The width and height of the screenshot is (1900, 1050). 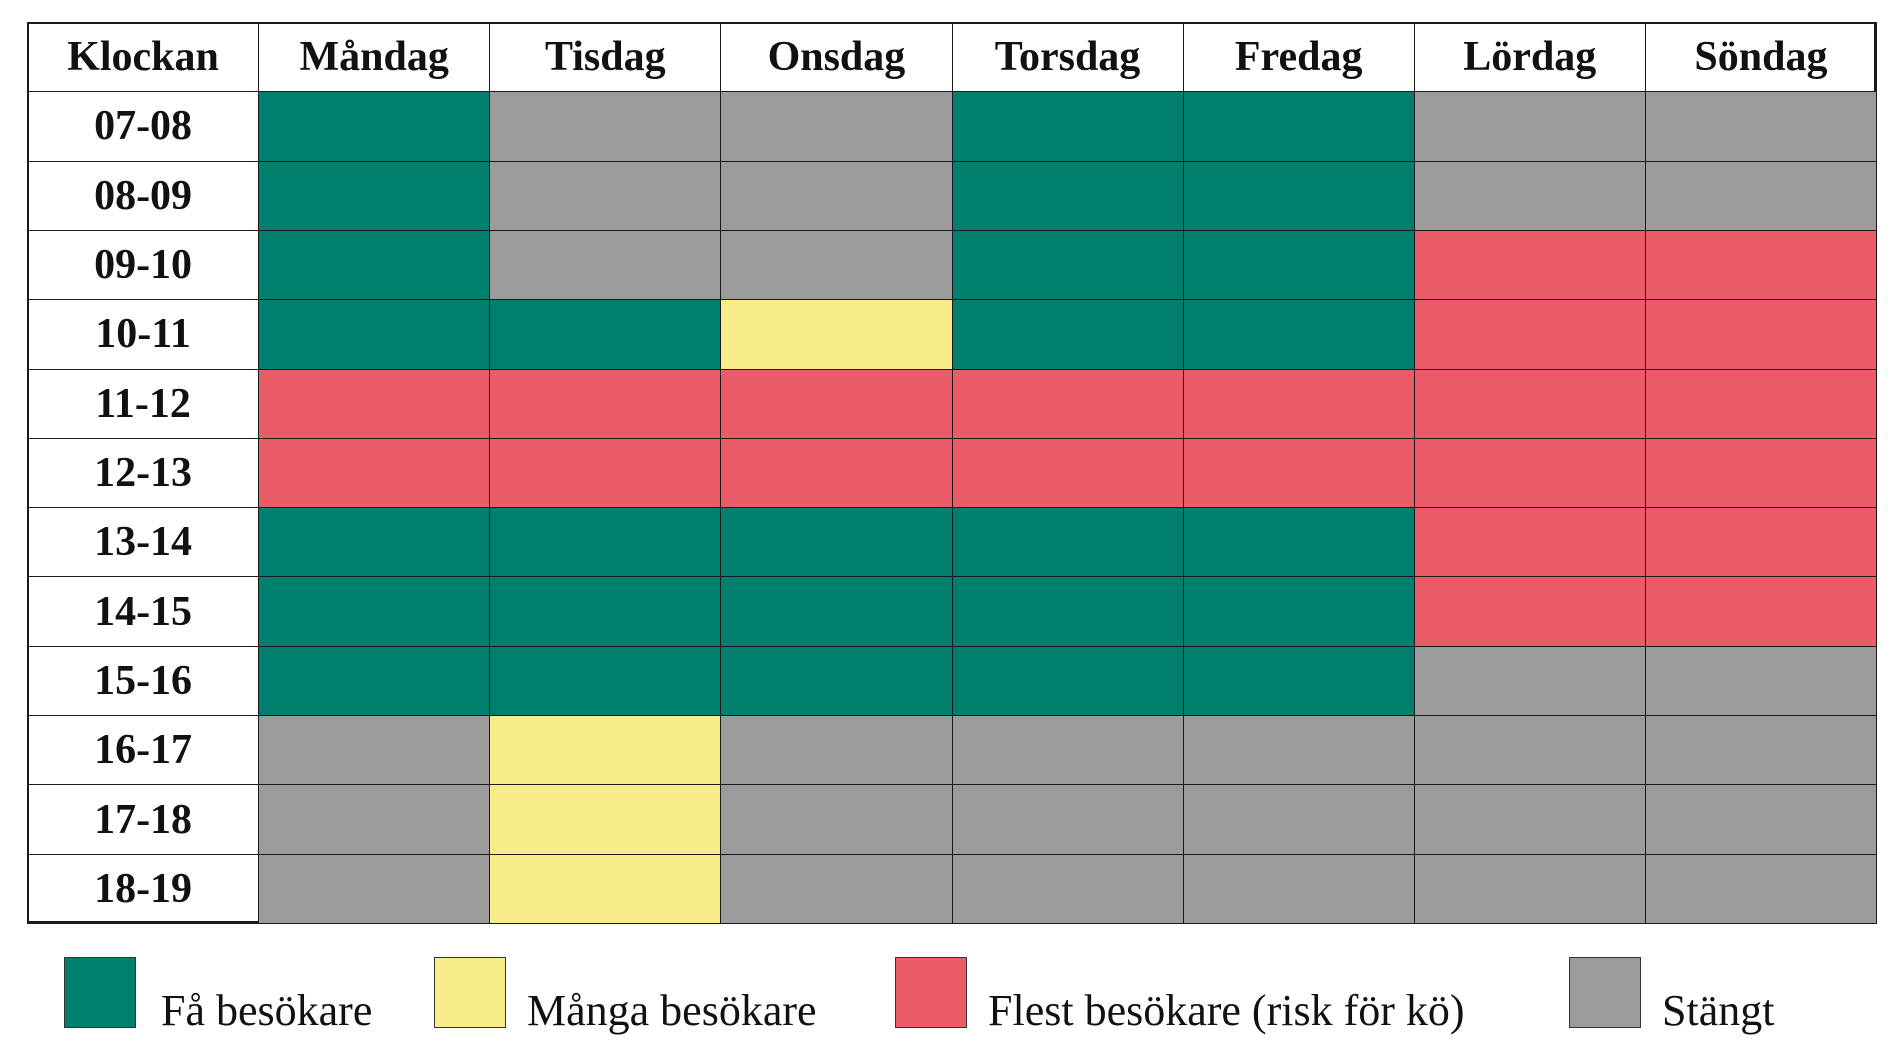 I want to click on column-header: Klockan, so click(x=143, y=57).